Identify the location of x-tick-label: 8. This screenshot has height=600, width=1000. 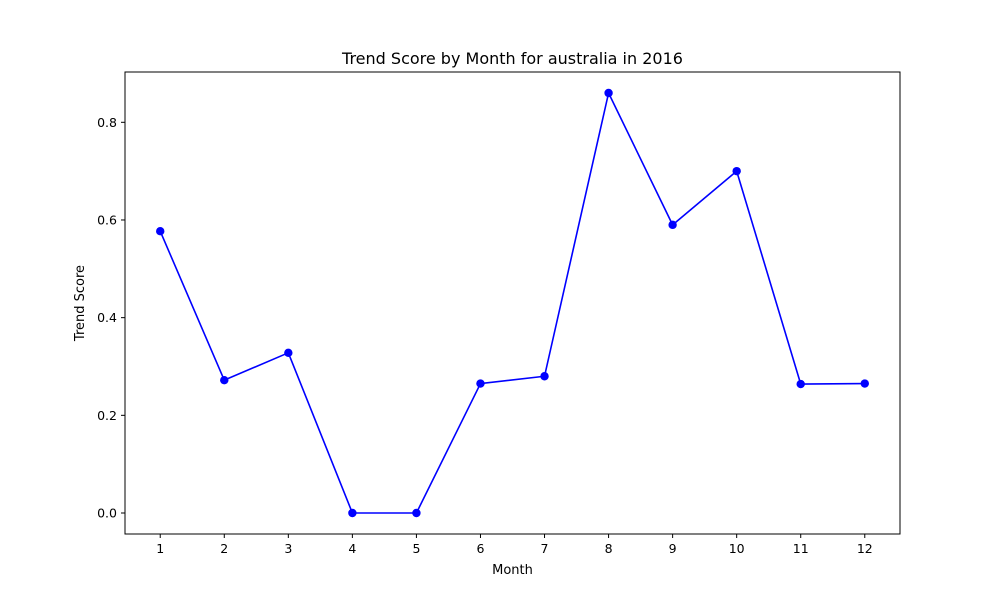
(609, 548).